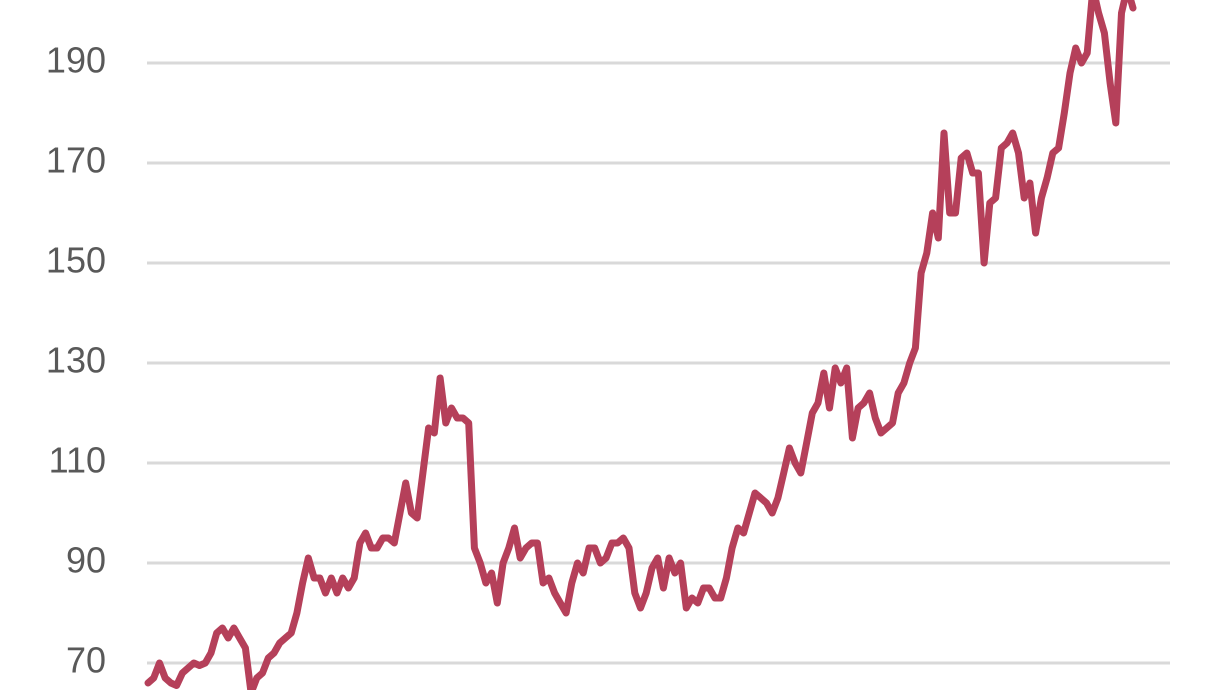 The width and height of the screenshot is (1226, 690). What do you see at coordinates (86, 560) in the screenshot?
I see `y-tick-label: 90` at bounding box center [86, 560].